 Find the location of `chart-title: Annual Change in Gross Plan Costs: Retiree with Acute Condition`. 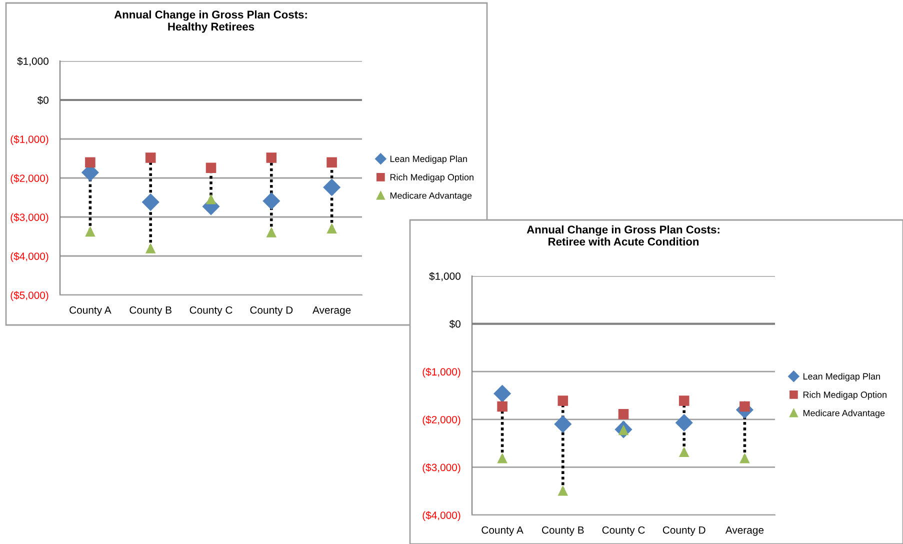

chart-title: Annual Change in Gross Plan Costs: Retiree with Acute Condition is located at coordinates (623, 235).